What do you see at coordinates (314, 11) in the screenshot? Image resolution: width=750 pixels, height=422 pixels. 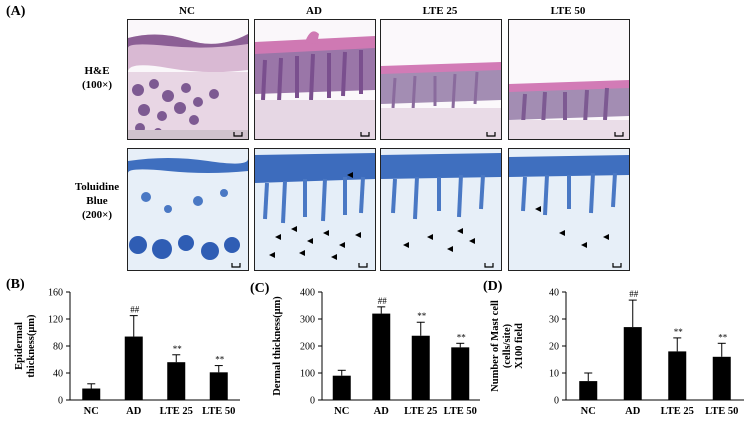 I see `column-header-ad: AD` at bounding box center [314, 11].